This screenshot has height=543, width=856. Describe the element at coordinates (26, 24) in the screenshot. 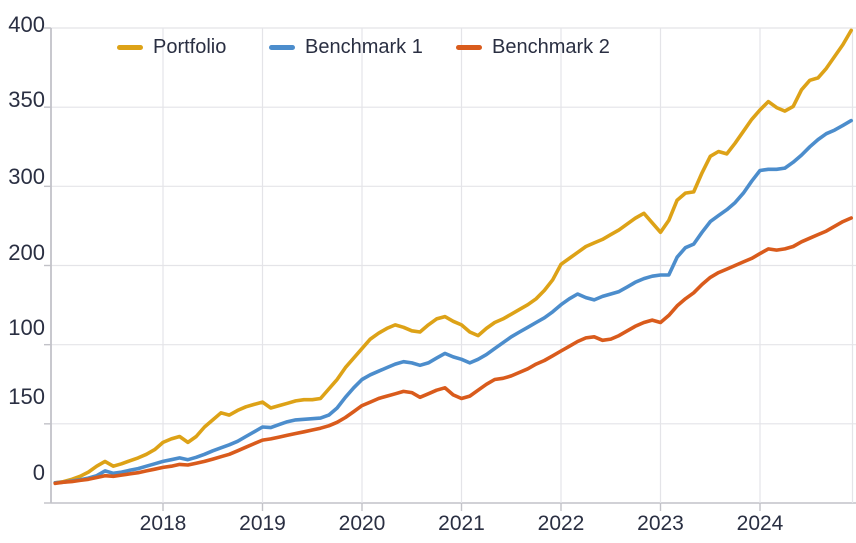

I see `y-axis-label: 400` at that location.